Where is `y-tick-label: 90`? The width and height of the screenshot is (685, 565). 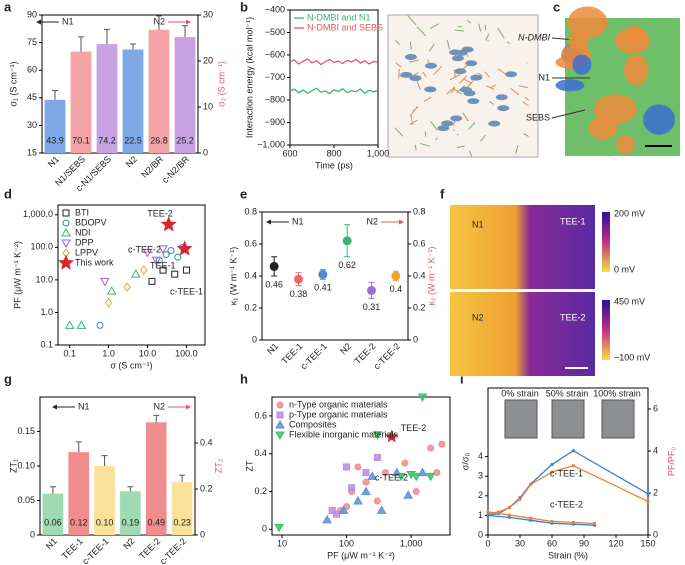
y-tick-label: 90 is located at coordinates (32, 14).